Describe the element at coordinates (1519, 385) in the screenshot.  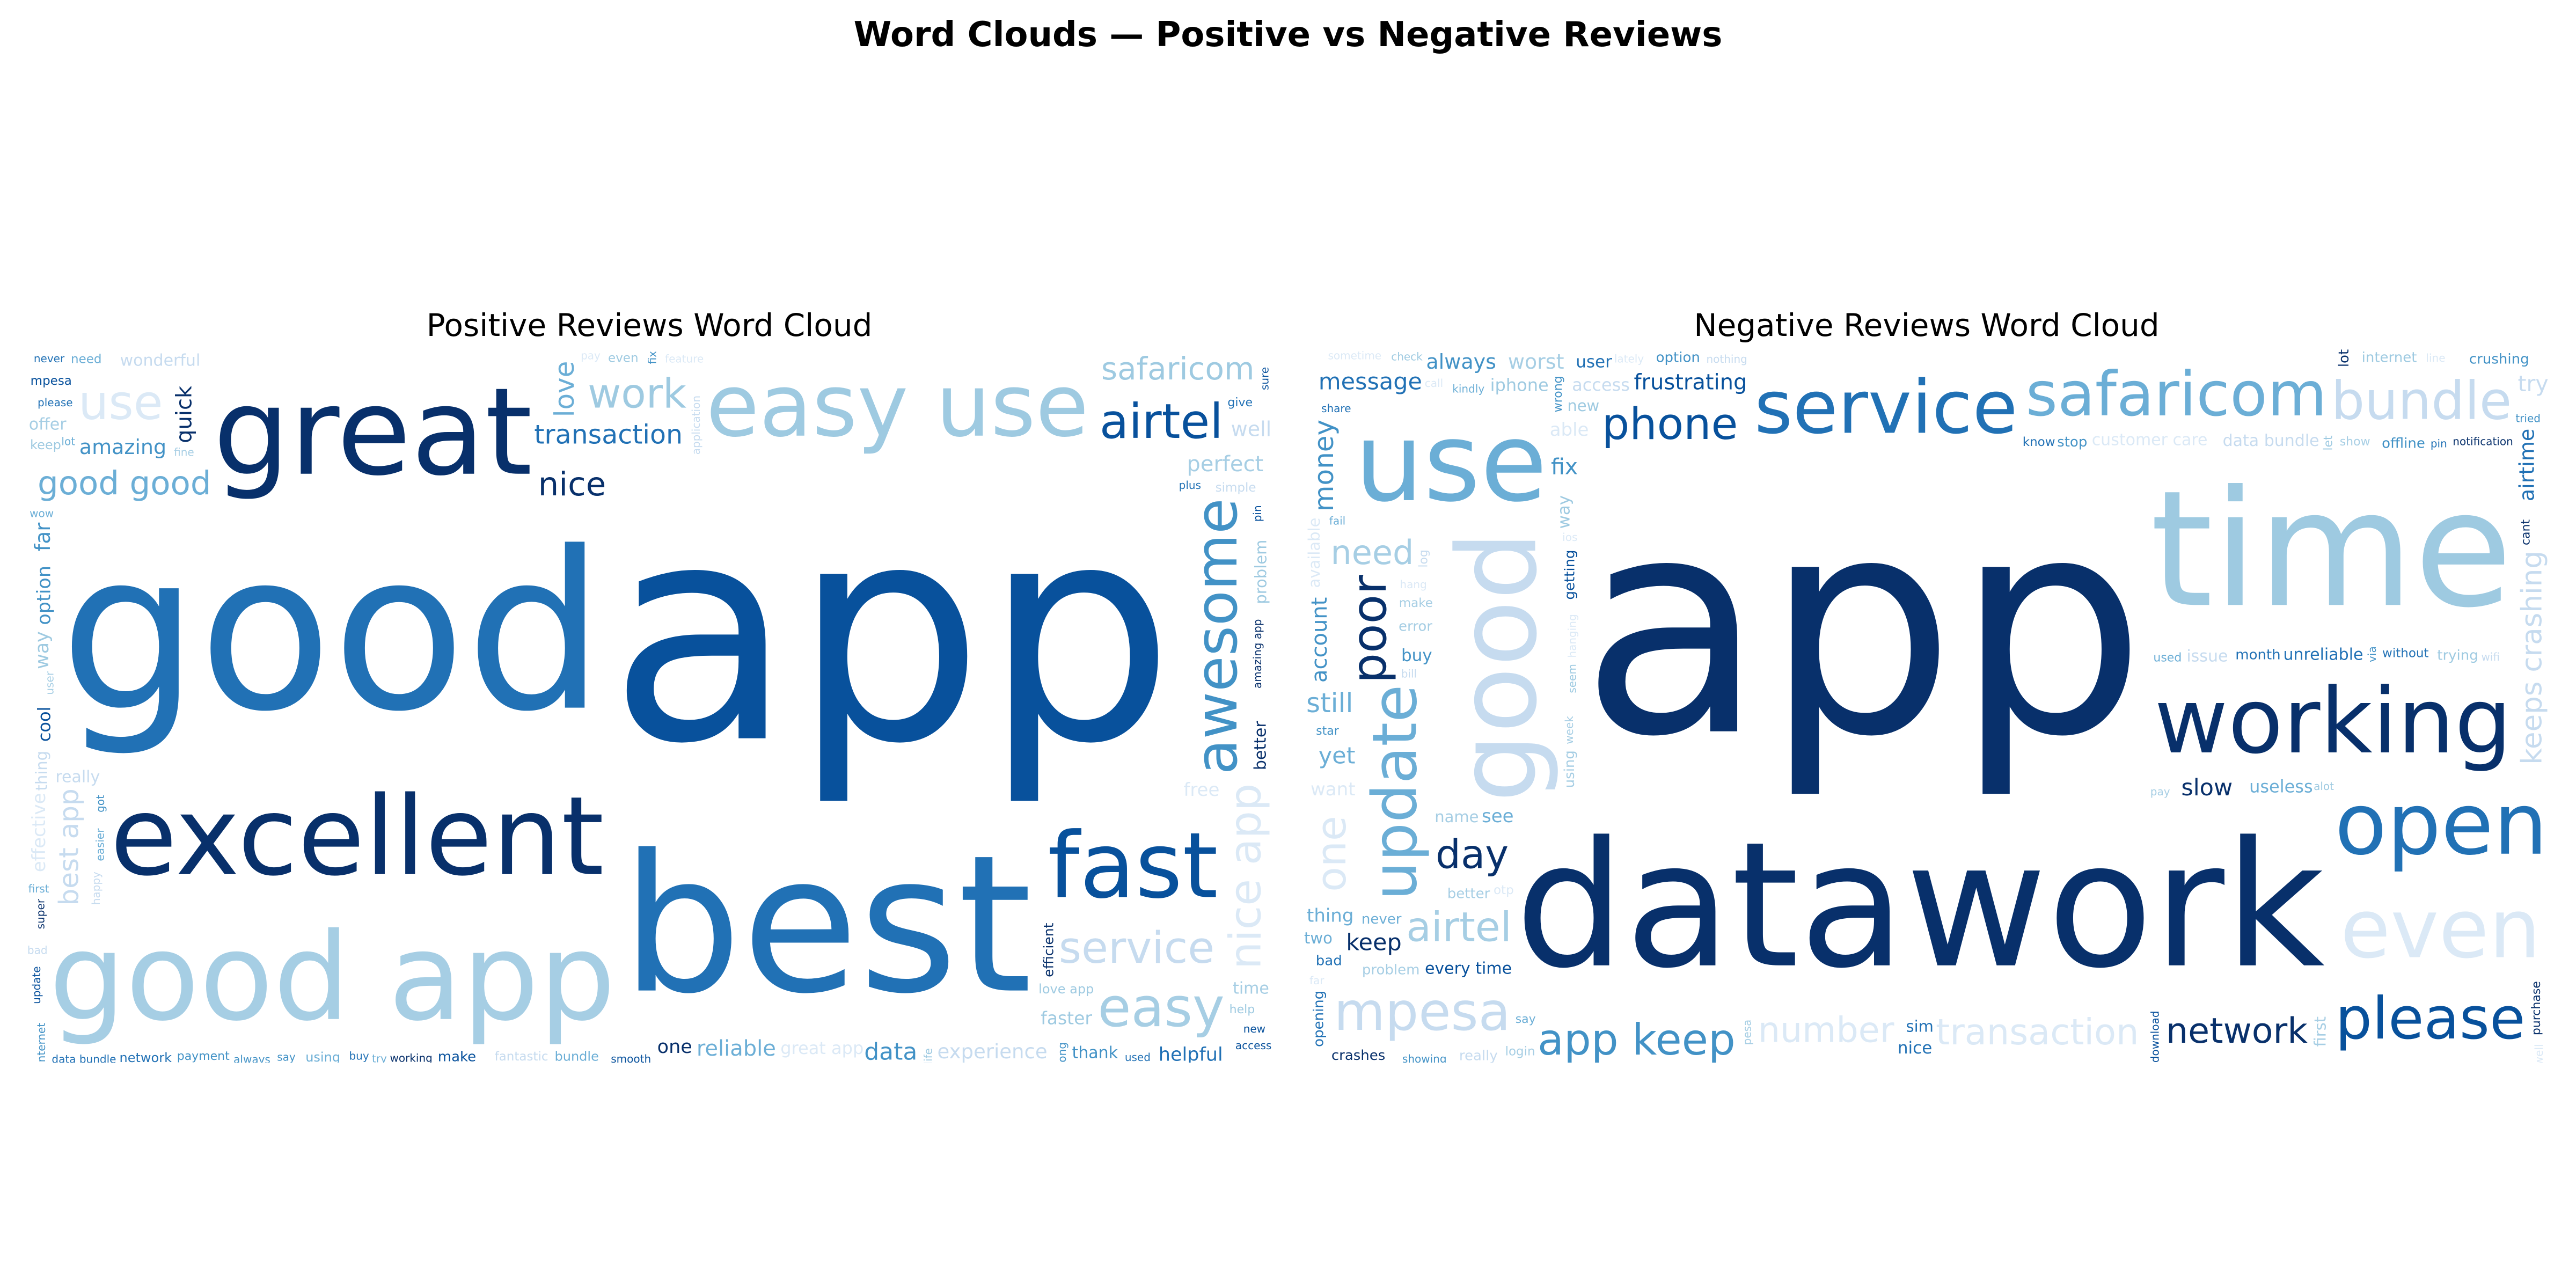
I see `negative-word-iphone: iphone` at that location.